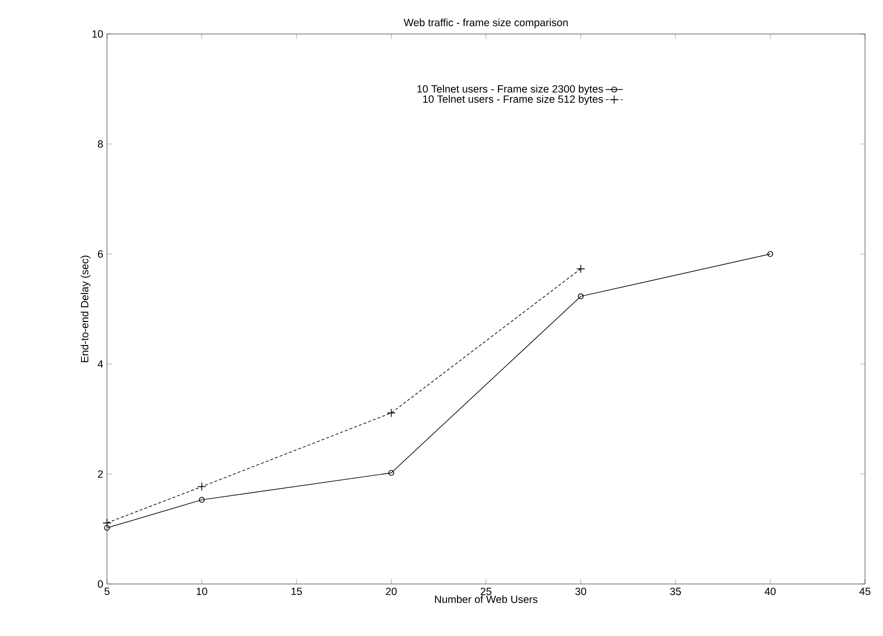 This screenshot has width=883, height=636. What do you see at coordinates (486, 592) in the screenshot?
I see `x-tick-label: 25` at bounding box center [486, 592].